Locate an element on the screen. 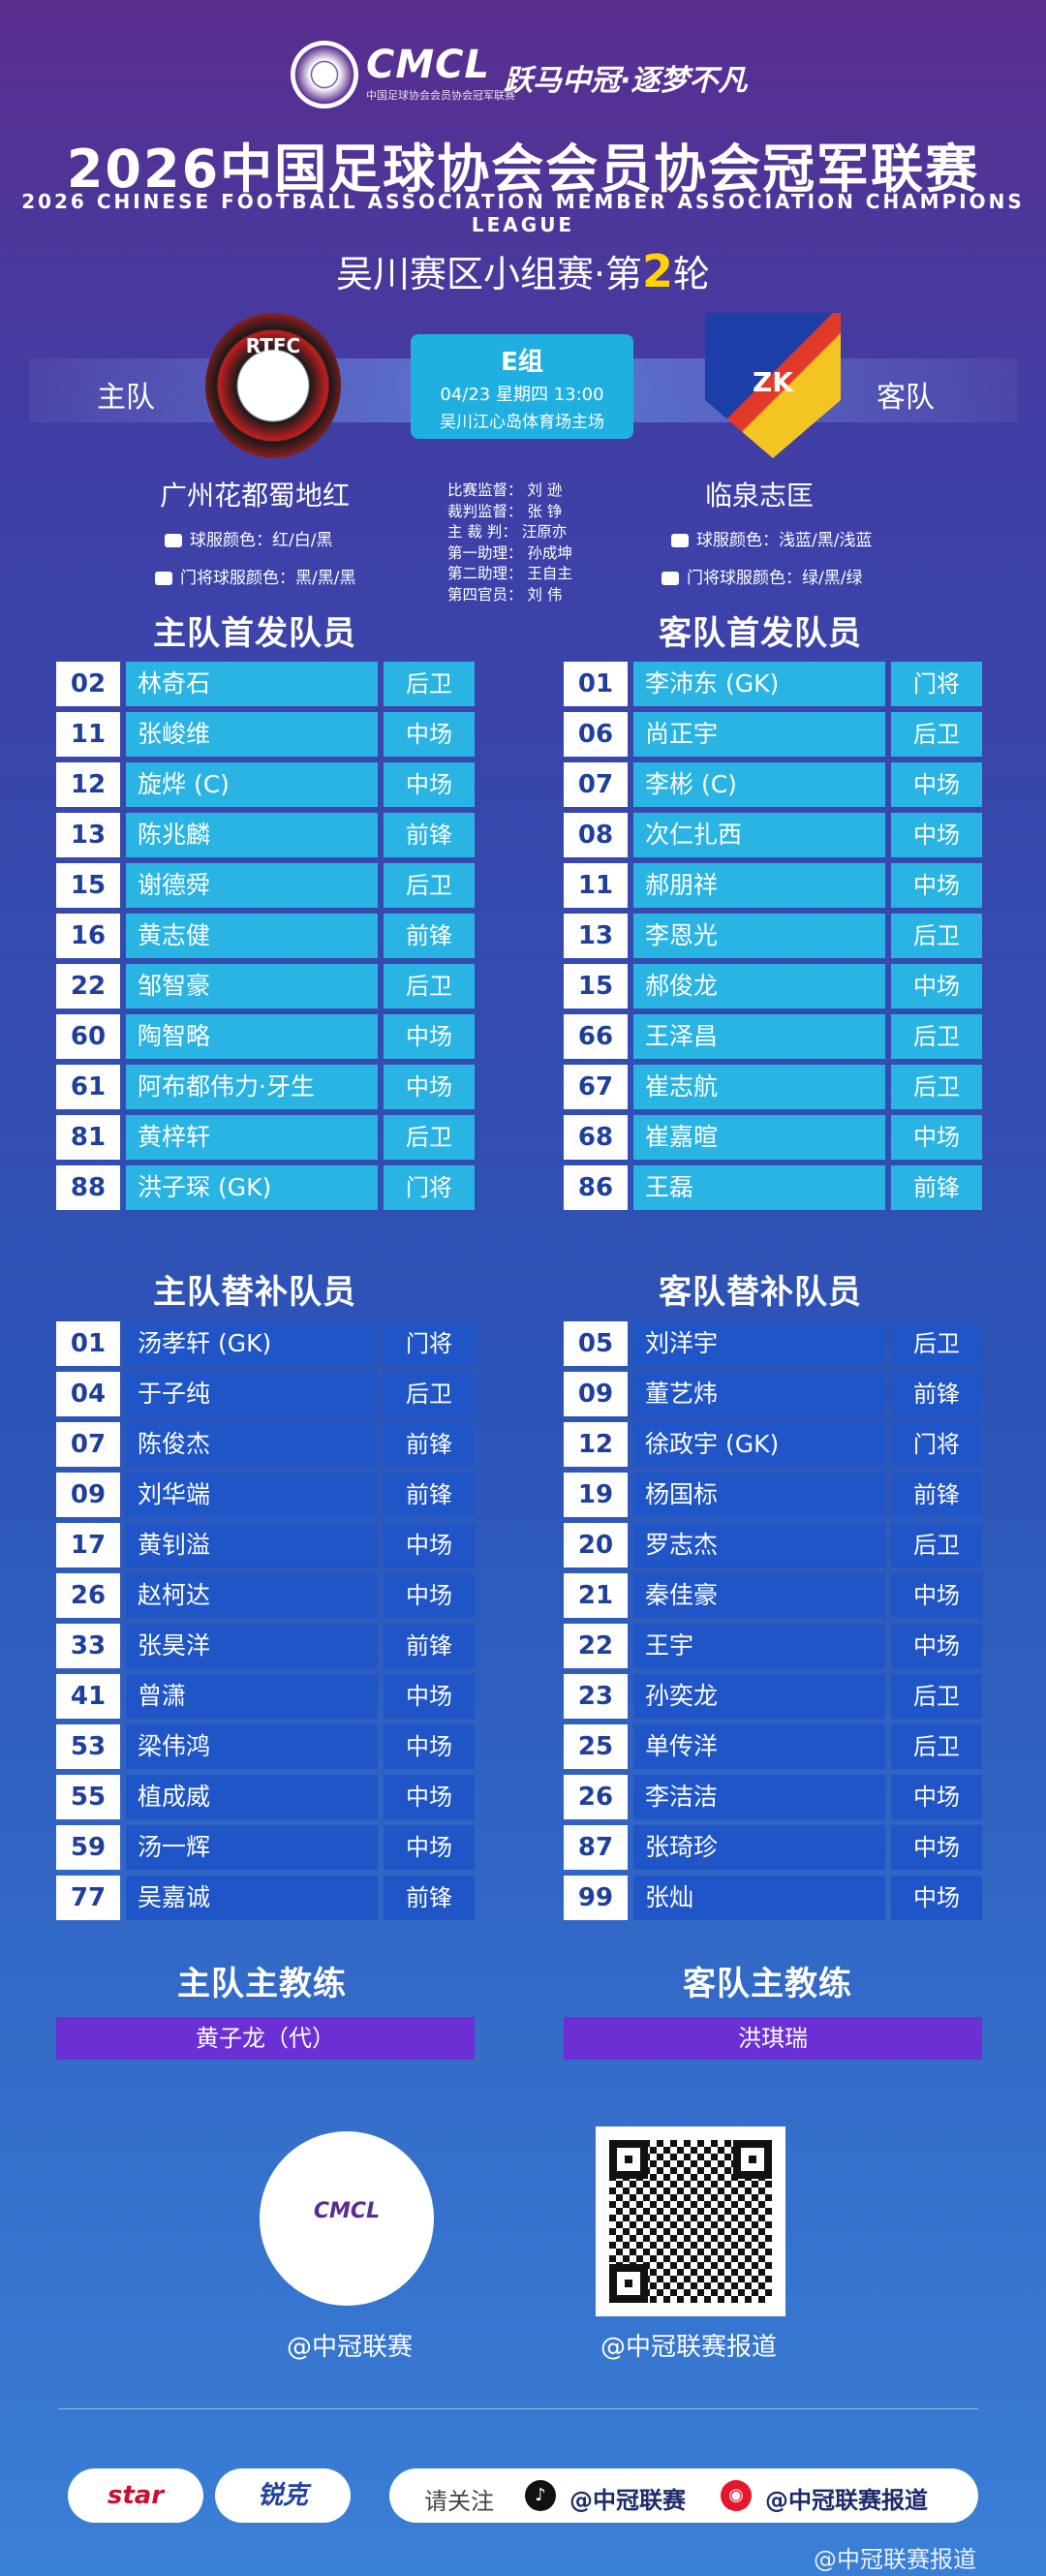 Image resolution: width=1046 pixels, height=2576 pixels. player-num: 99 is located at coordinates (596, 1898).